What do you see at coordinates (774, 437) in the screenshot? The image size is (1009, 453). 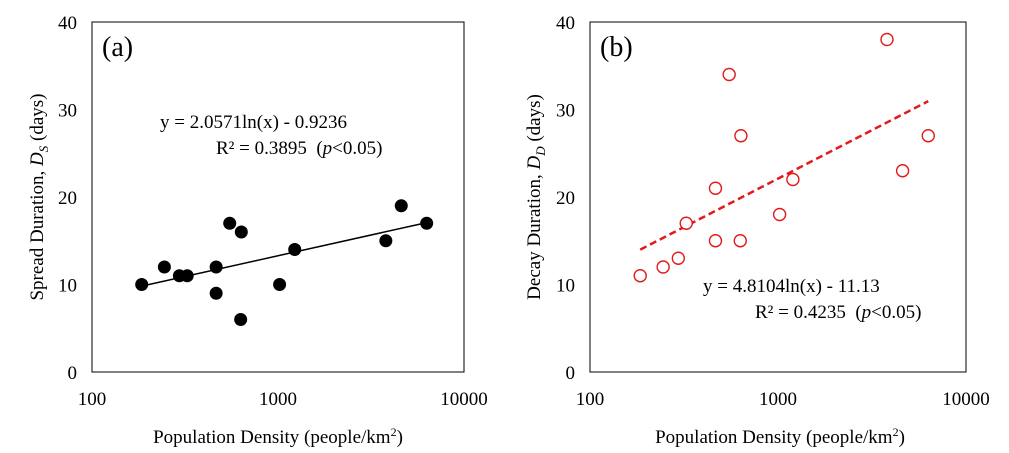 I see `x-axis-label-main-b: Population Density (people/km` at bounding box center [774, 437].